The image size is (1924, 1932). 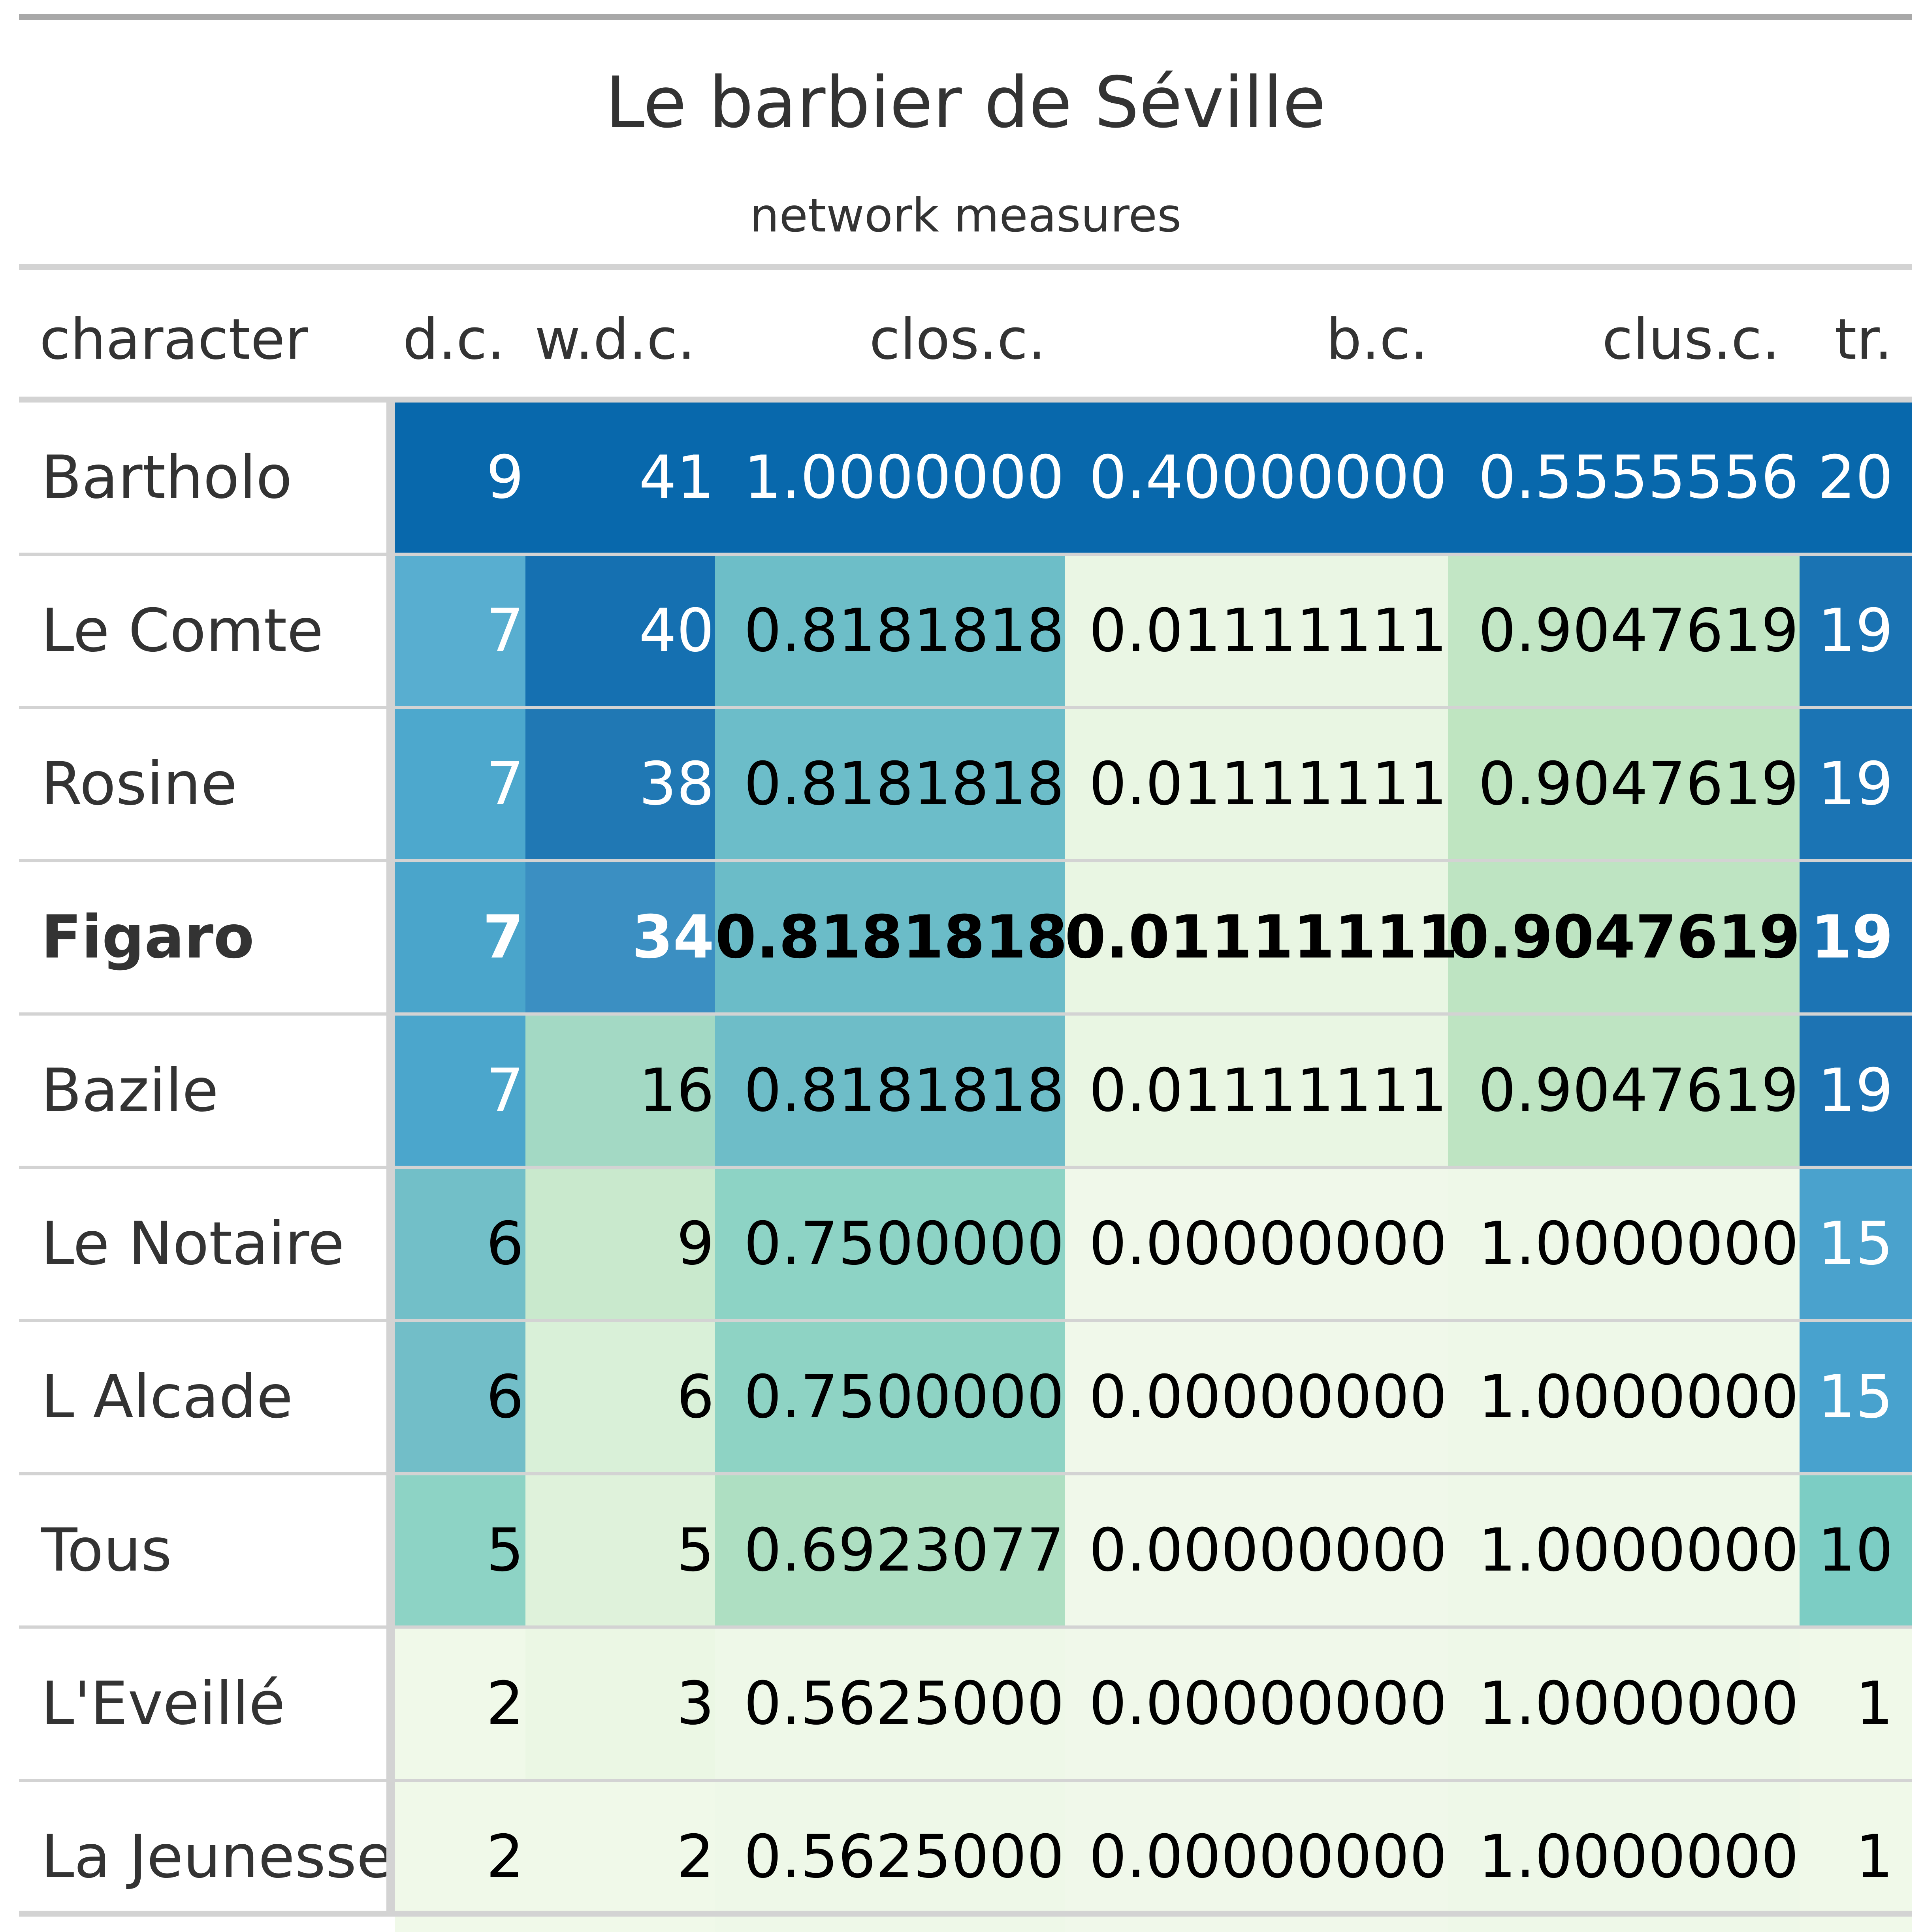 What do you see at coordinates (174, 339) in the screenshot?
I see `column-header-character: character` at bounding box center [174, 339].